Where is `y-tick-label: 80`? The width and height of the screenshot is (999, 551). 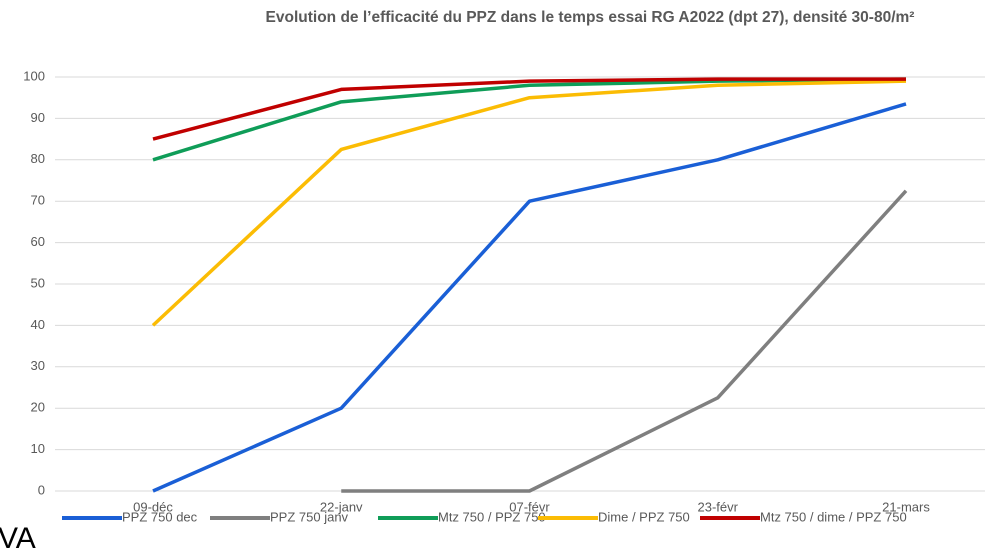
y-tick-label: 80 is located at coordinates (38, 158).